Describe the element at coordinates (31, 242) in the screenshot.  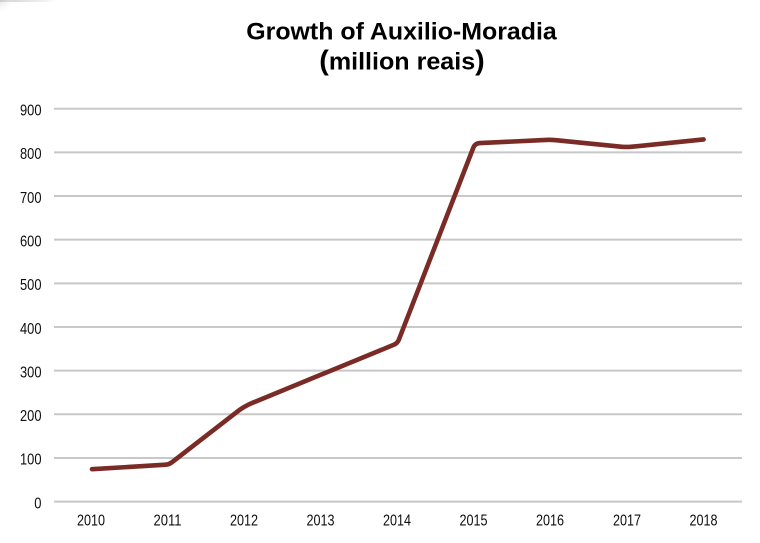
I see `svg-text: 600` at that location.